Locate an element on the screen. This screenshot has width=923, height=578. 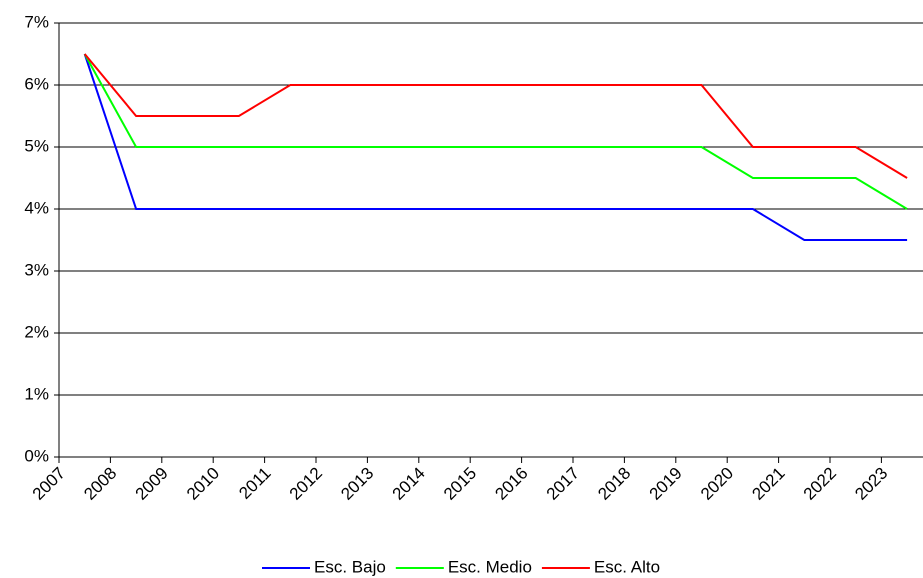
x-tick-label: 2023 is located at coordinates (871, 484).